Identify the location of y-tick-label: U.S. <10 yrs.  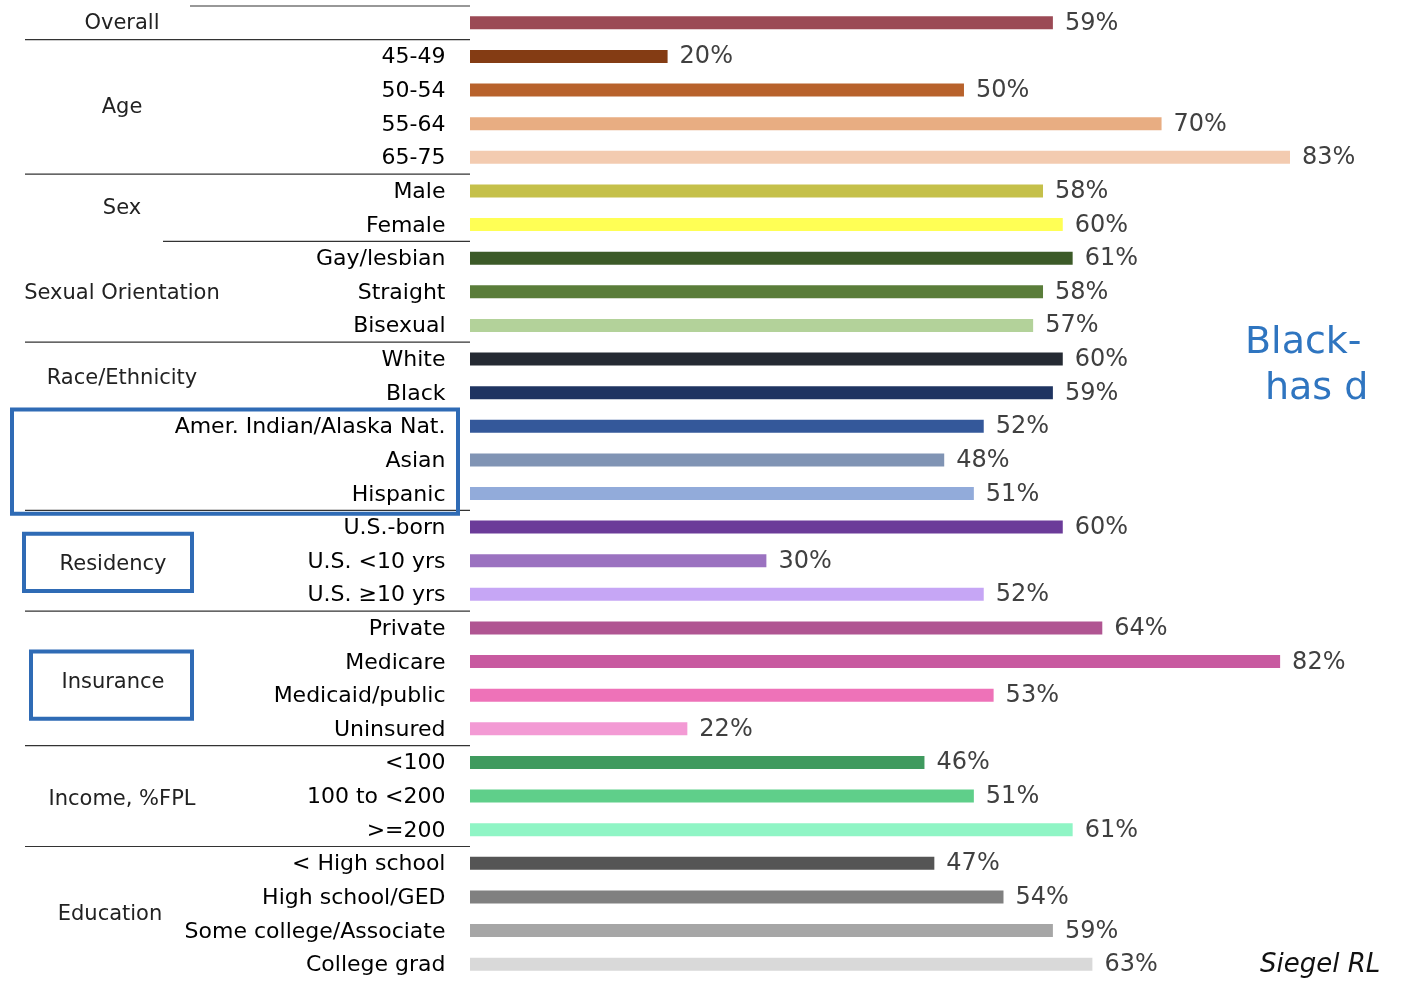
(376, 560).